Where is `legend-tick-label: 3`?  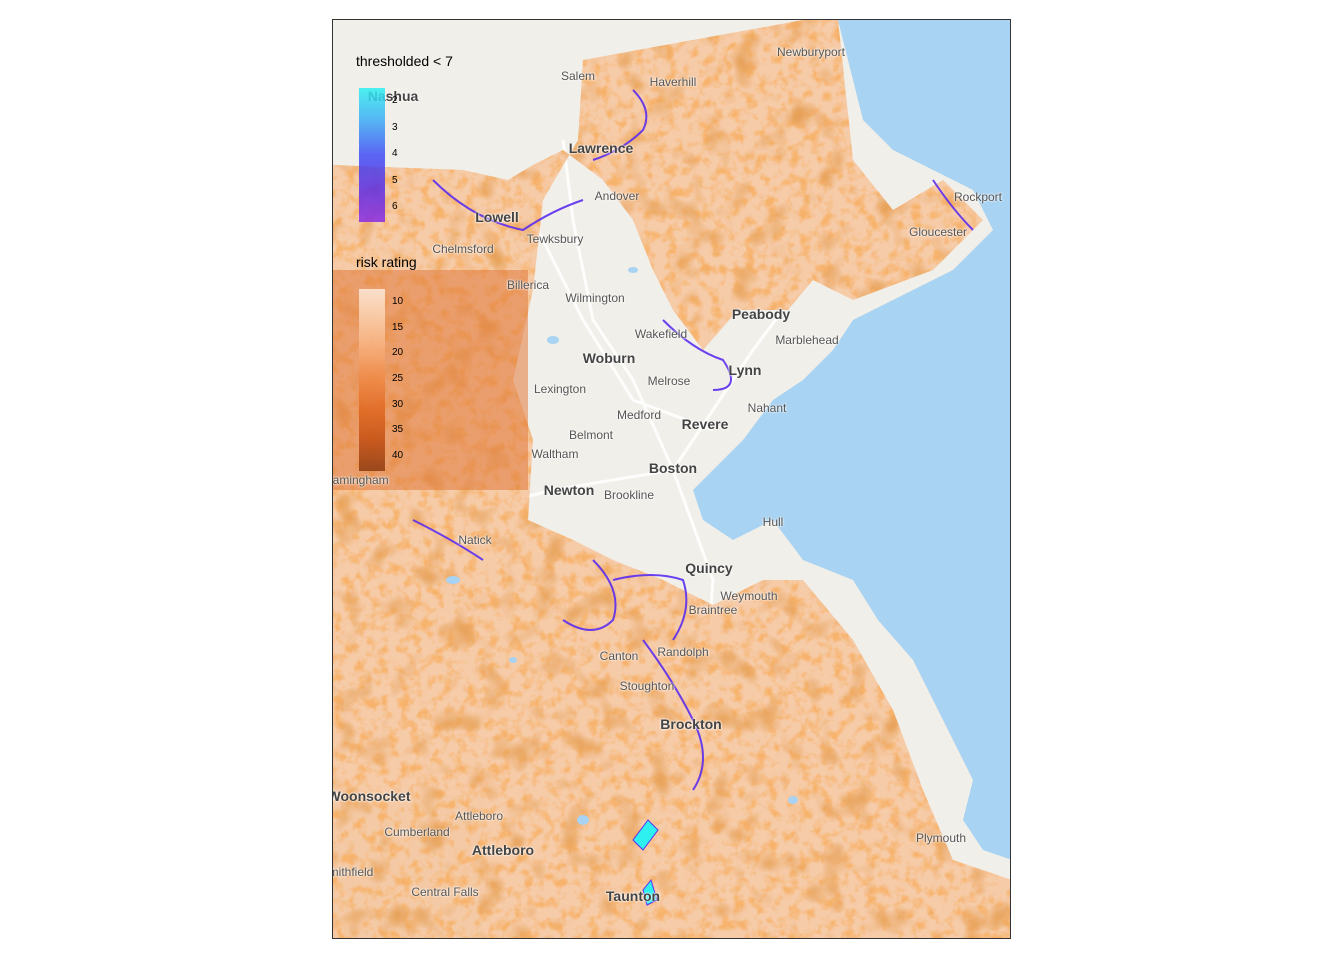 legend-tick-label: 3 is located at coordinates (395, 127).